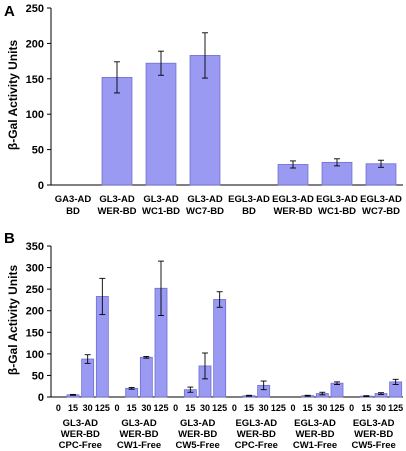  I want to click on panel-a-ytick-label: 0, so click(41, 186).